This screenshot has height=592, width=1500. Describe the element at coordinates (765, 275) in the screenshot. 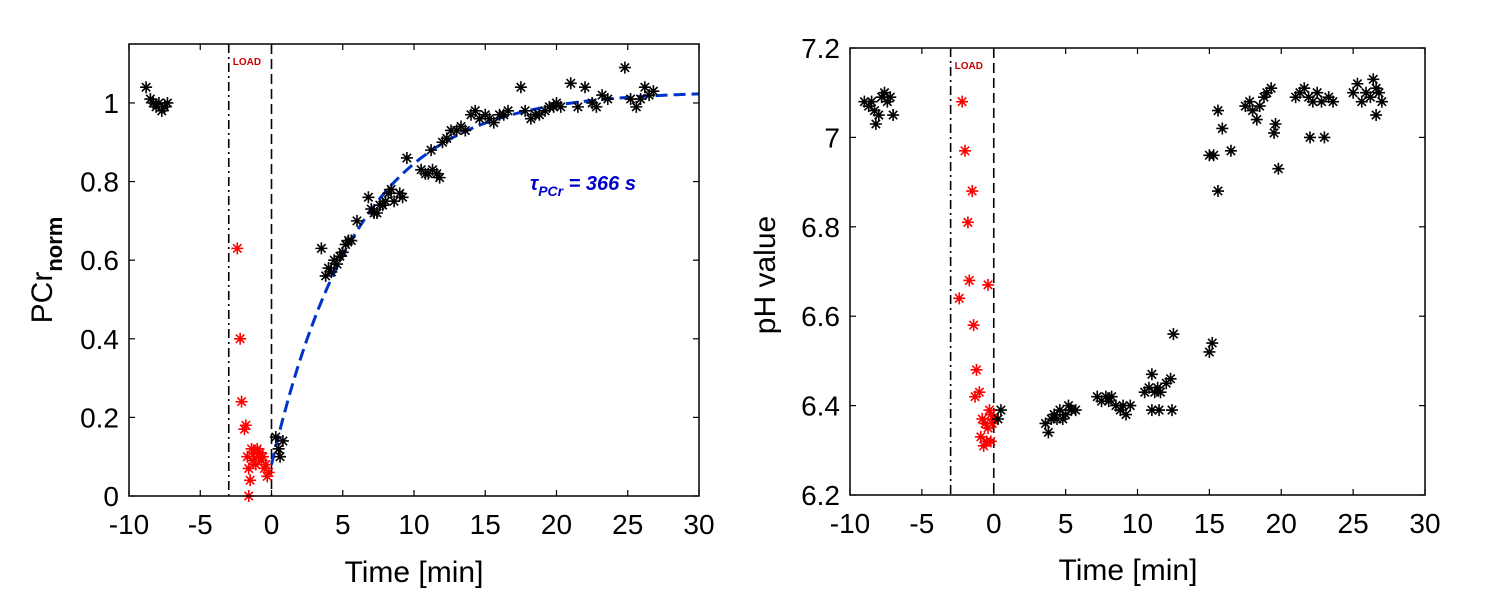

I see `ph-y-axis-label: pH value` at that location.